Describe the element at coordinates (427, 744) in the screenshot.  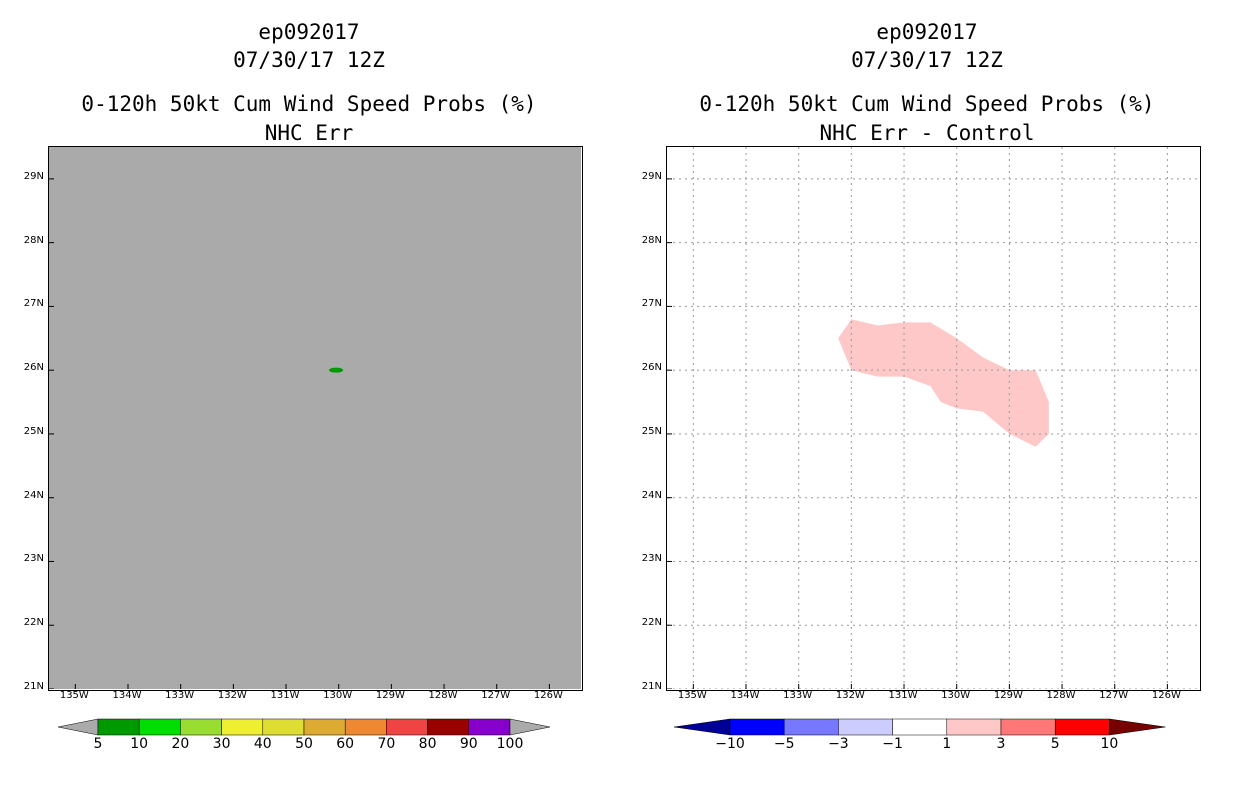
I see `colorbar-label: 80` at that location.